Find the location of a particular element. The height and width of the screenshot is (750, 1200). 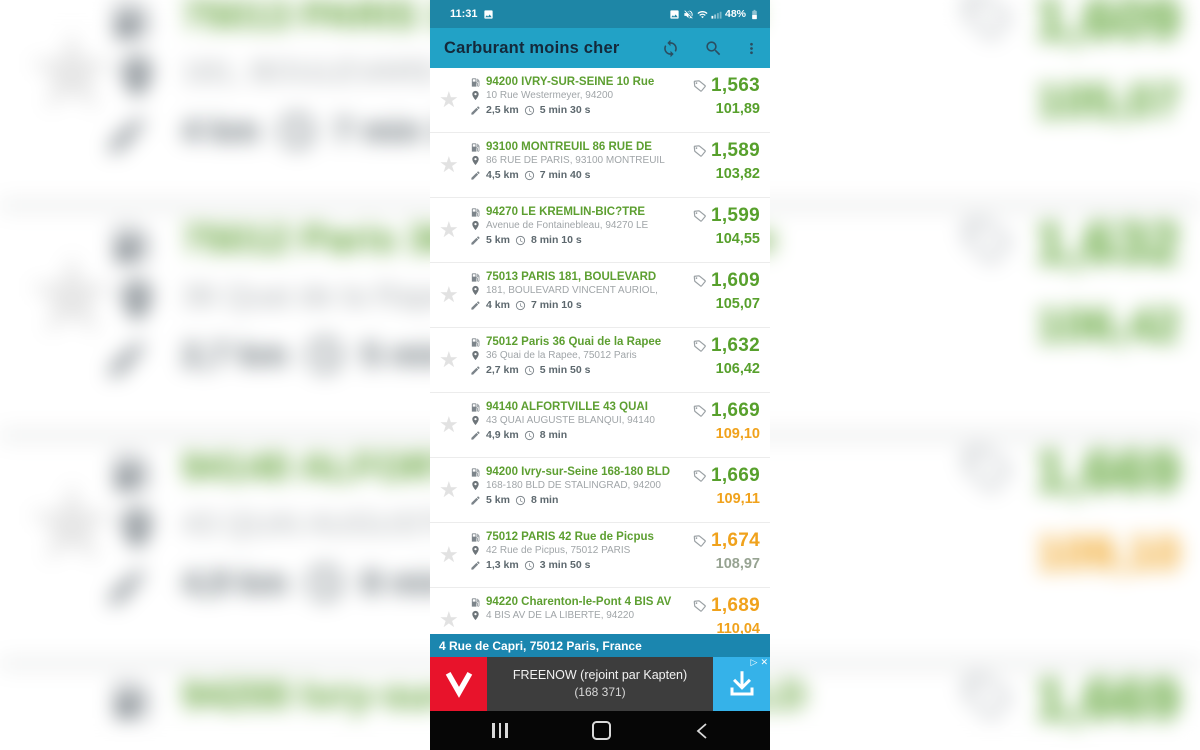

current-address-text: 4 Rue de Capri, 75012 Paris, France is located at coordinates (540, 645).